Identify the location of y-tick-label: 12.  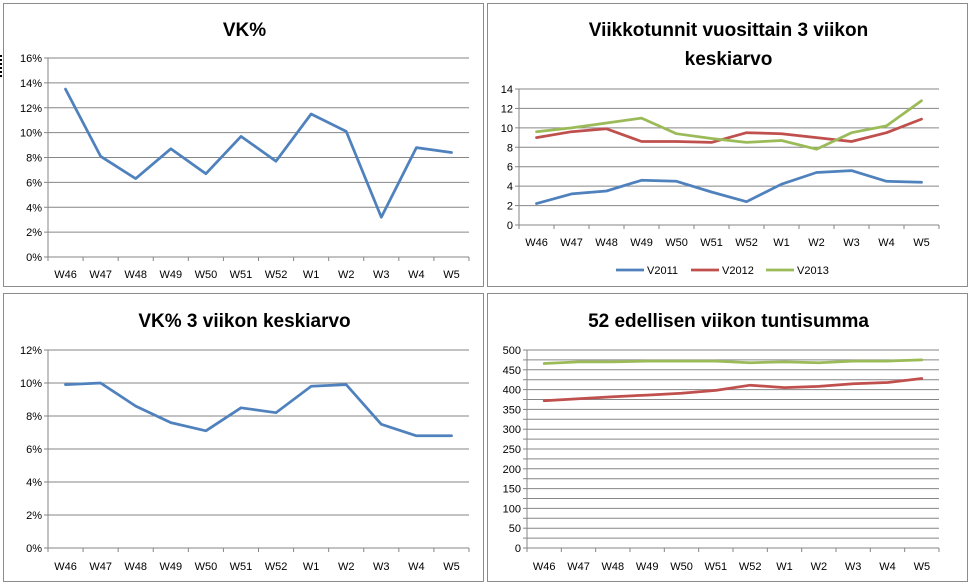
(507, 109).